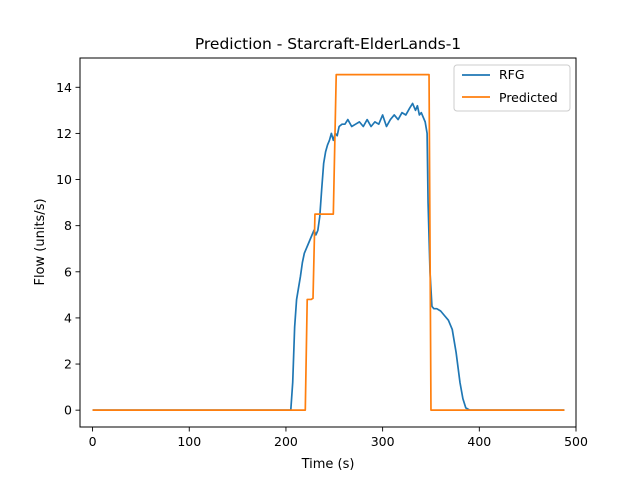 This screenshot has height=480, width=640. Describe the element at coordinates (93, 441) in the screenshot. I see `x-tick-label: 0` at that location.